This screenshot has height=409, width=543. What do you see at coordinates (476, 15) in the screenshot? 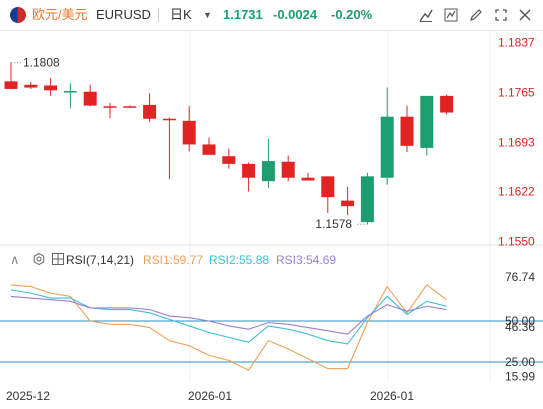
I see `drawing-pen-icon` at bounding box center [476, 15].